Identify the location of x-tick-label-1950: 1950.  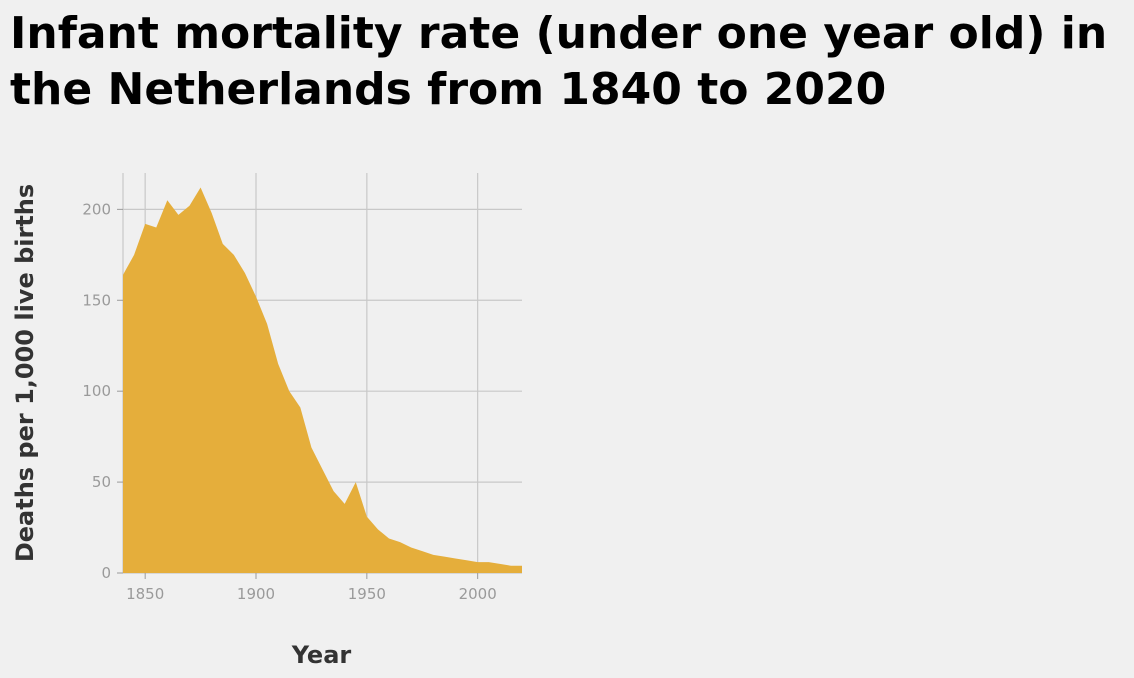
(367, 594).